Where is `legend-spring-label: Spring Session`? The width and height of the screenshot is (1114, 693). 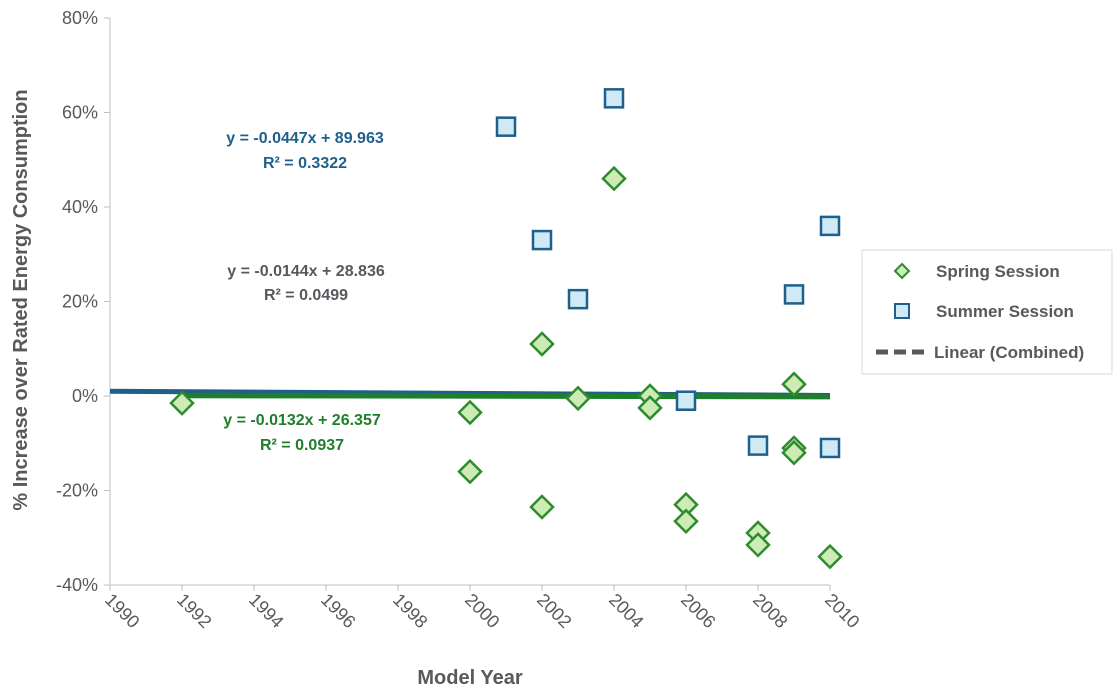 legend-spring-label: Spring Session is located at coordinates (998, 271).